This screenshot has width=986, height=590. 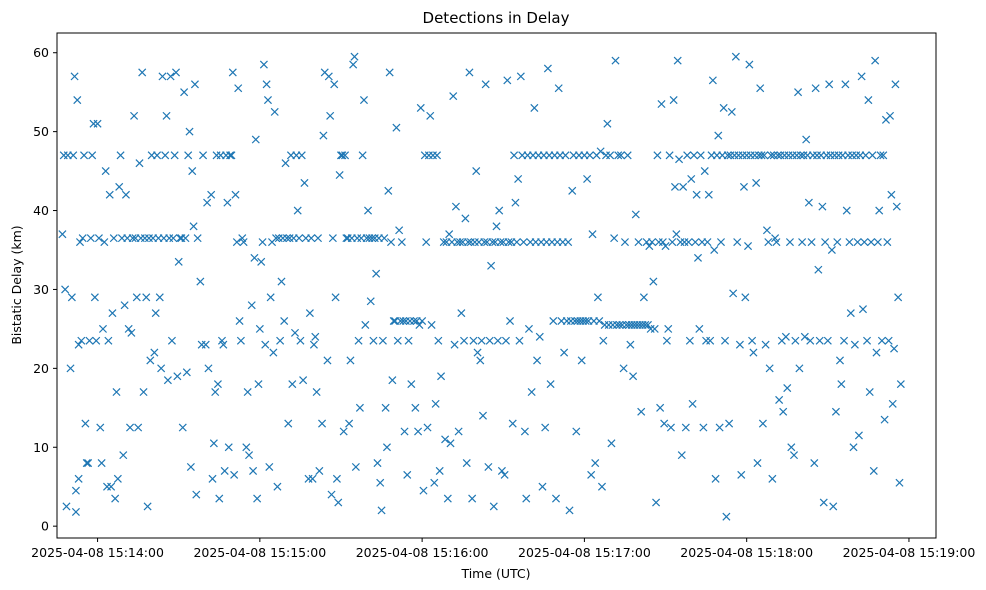 I want to click on y-tick-label: 40, so click(x=41, y=210).